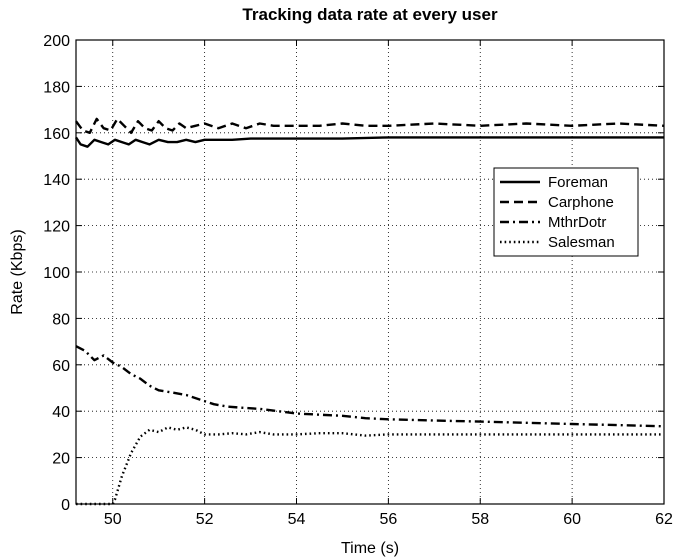 The height and width of the screenshot is (559, 676). What do you see at coordinates (369, 142) in the screenshot?
I see `series-line-foreman` at bounding box center [369, 142].